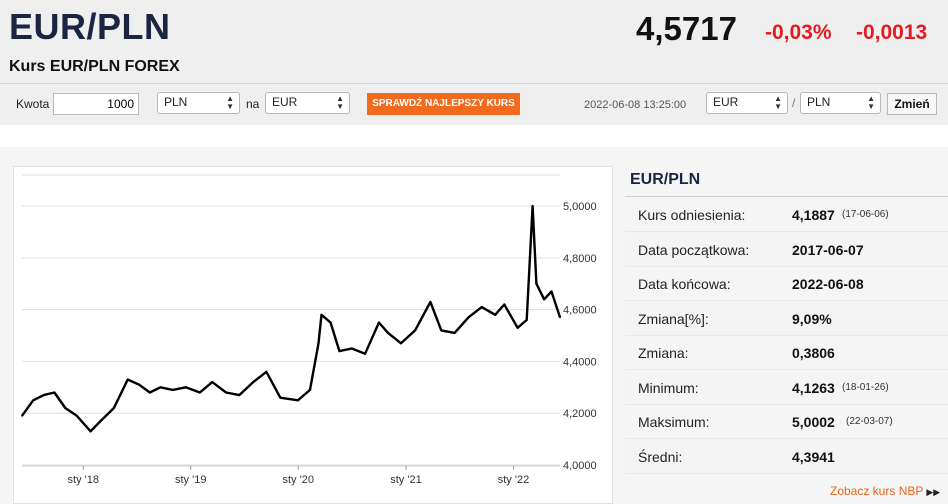  I want to click on x-tick-label: sty '22, so click(513, 480).